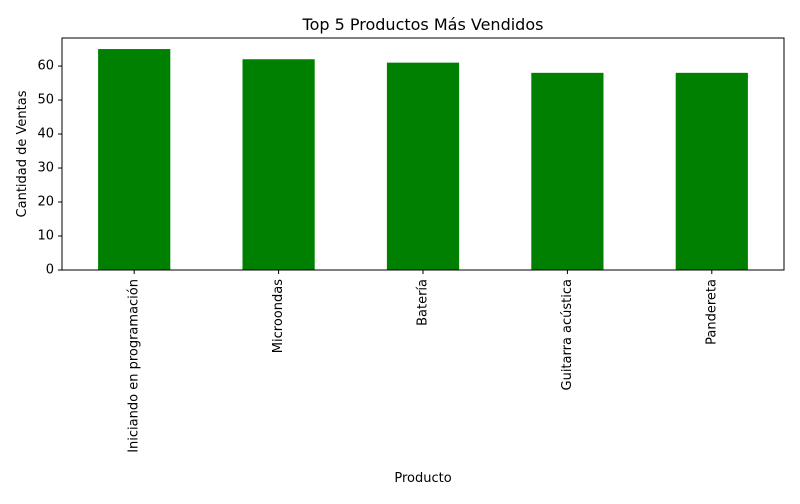 The width and height of the screenshot is (800, 504). I want to click on y-tick-label: 30, so click(45, 168).